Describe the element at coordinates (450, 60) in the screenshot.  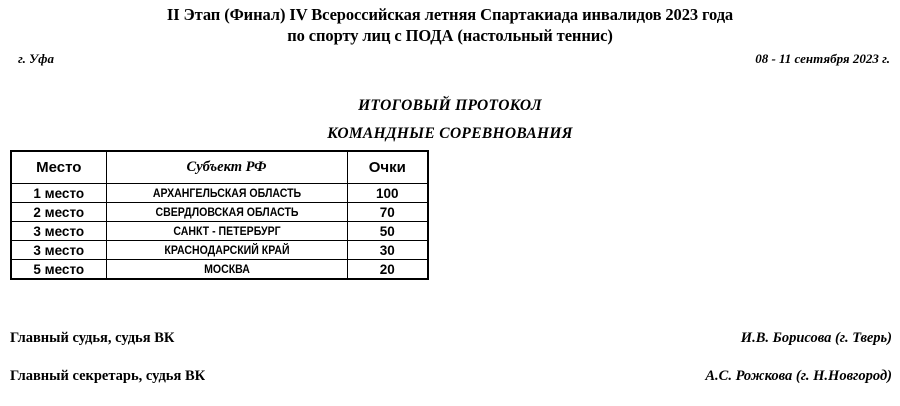
I see `city-date-row: г. Уфа 08 - 11 сентября 2023 г.` at that location.